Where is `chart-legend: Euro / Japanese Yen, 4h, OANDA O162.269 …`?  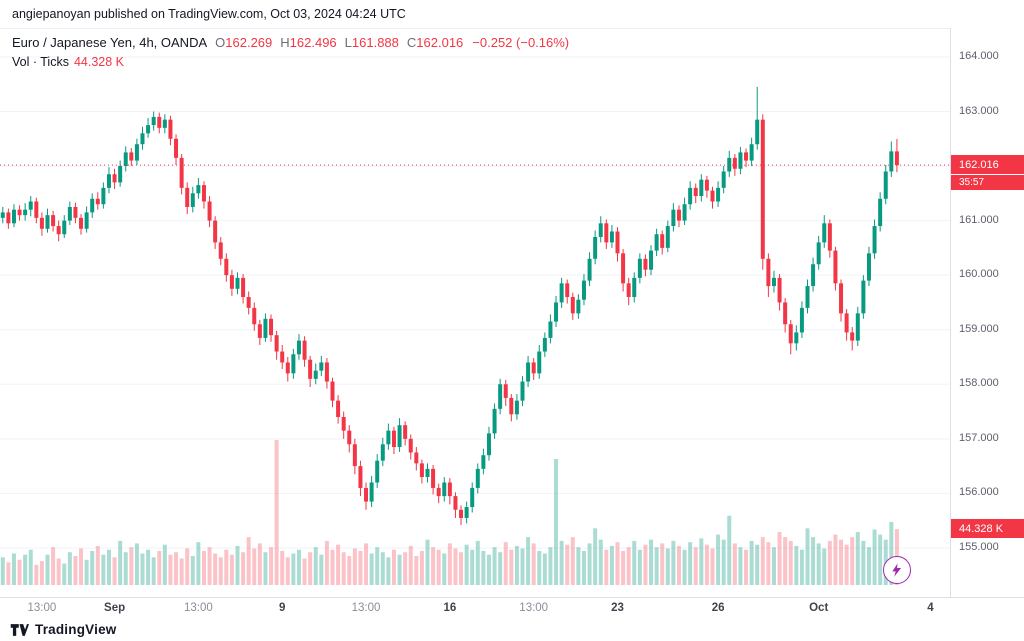
chart-legend: Euro / Japanese Yen, 4h, OANDA O162.269 … is located at coordinates (290, 52).